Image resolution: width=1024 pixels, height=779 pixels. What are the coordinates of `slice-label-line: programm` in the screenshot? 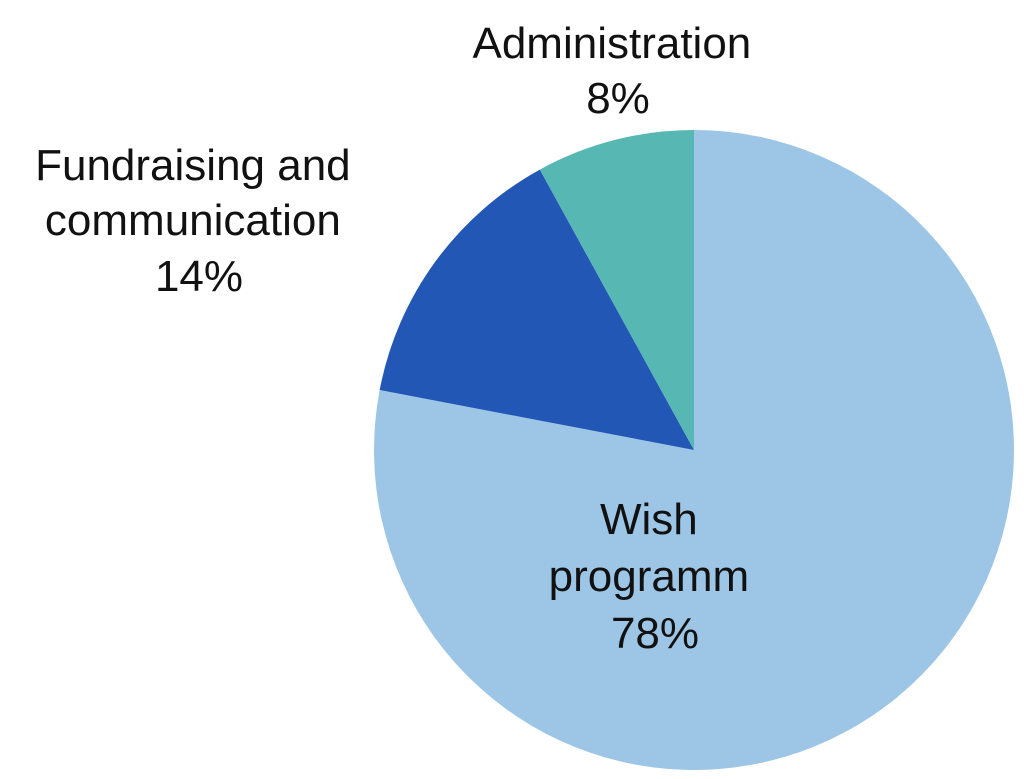 It's located at (649, 576).